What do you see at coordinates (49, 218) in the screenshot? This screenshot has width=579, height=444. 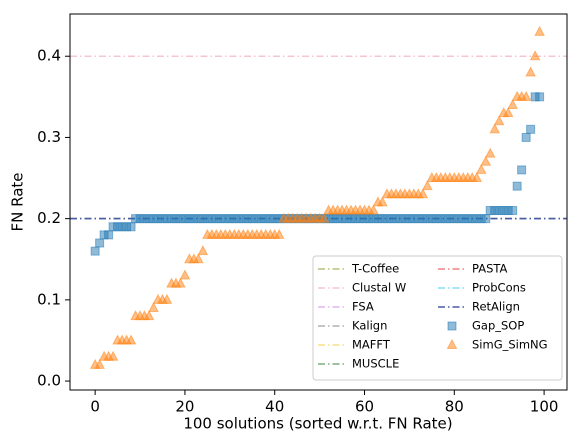 I see `y-tick-label: 0.2` at bounding box center [49, 218].